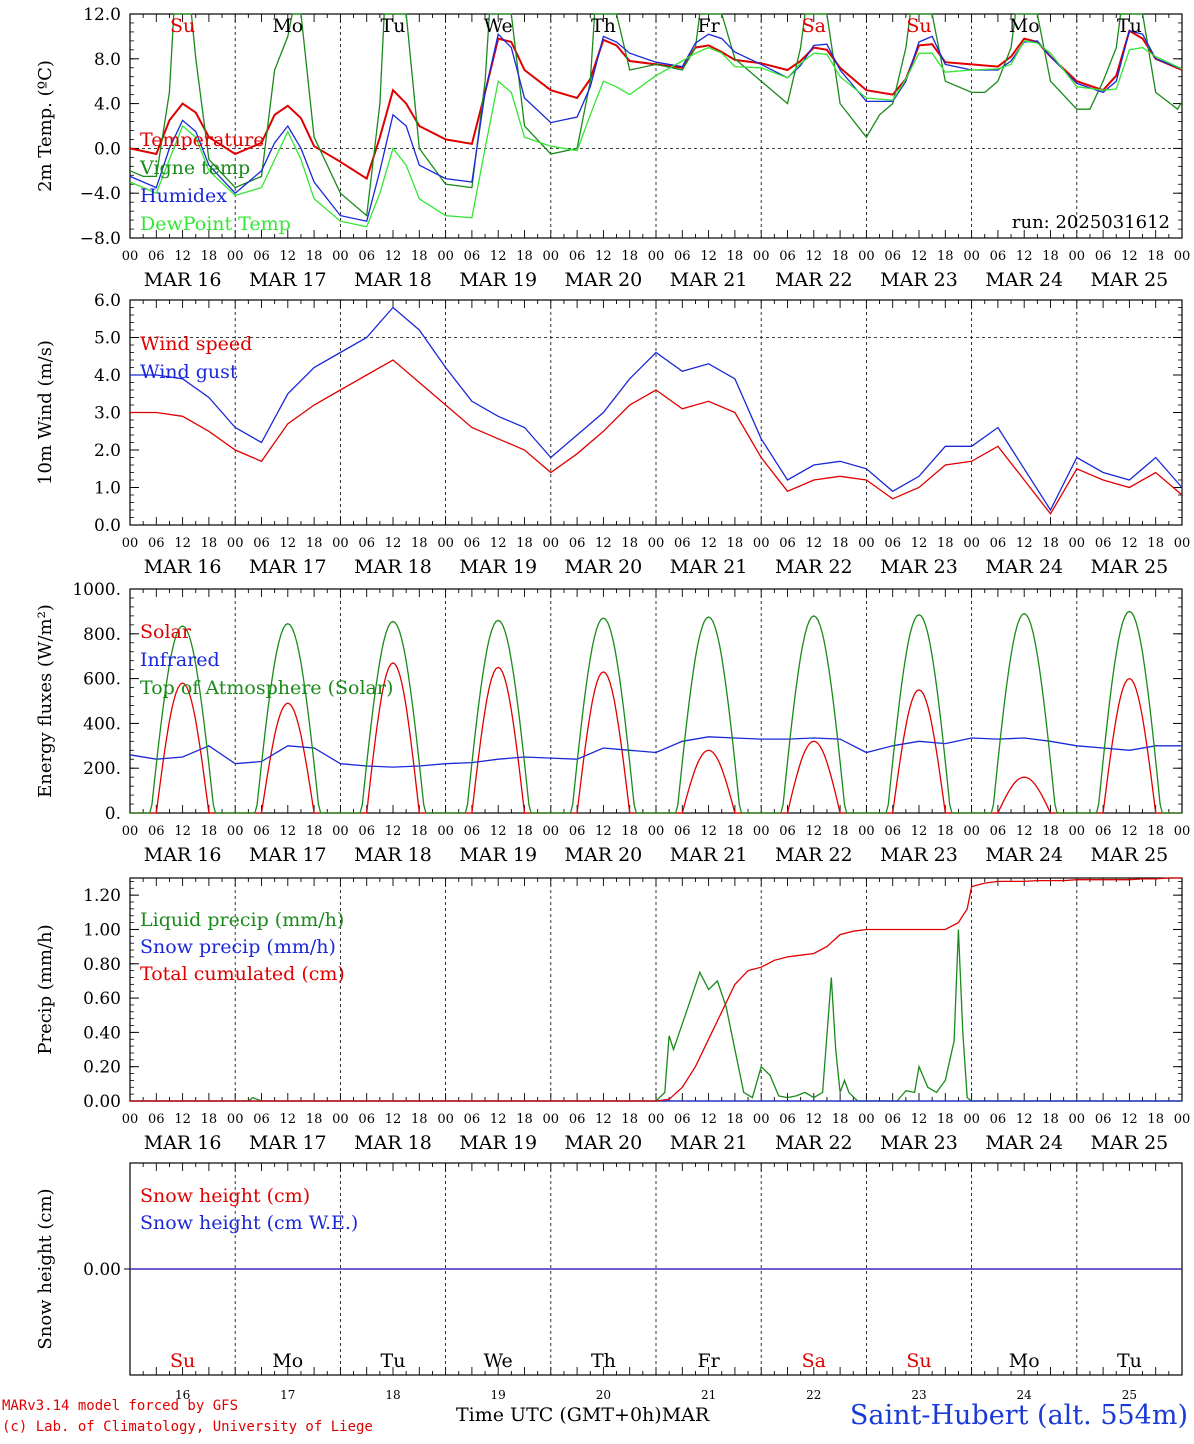  Describe the element at coordinates (196, 344) in the screenshot. I see `legend-entry: Wind speed` at that location.